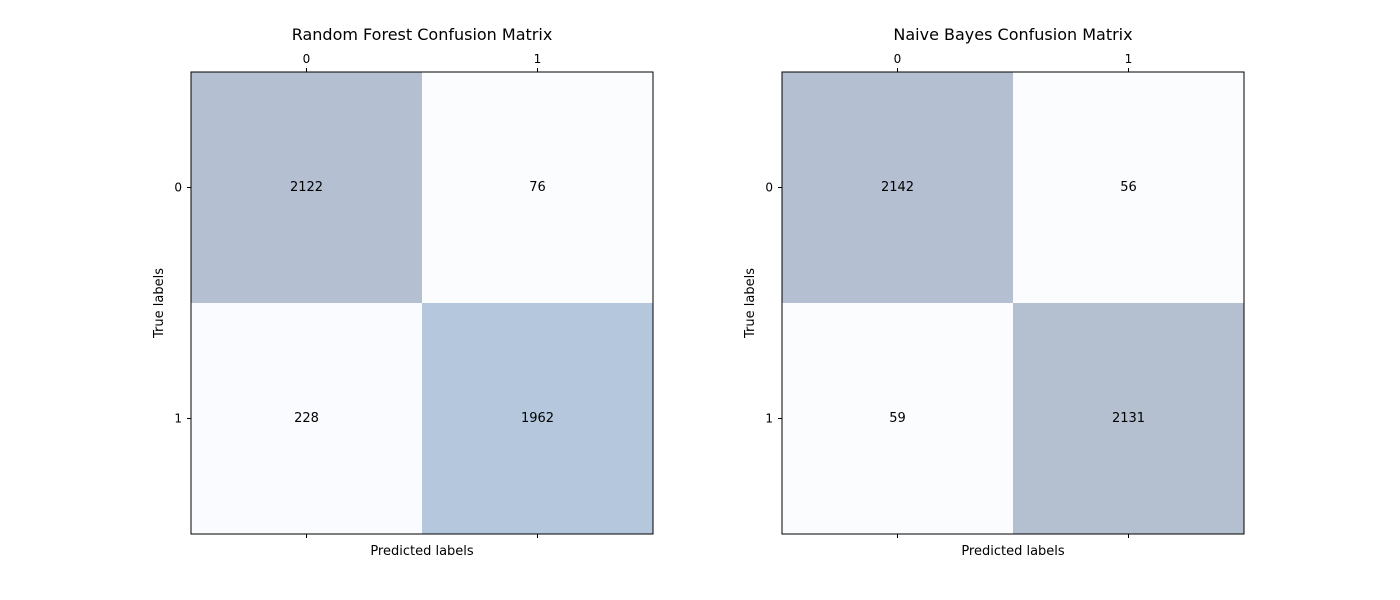 The height and width of the screenshot is (600, 1400). I want to click on chart-title: Naive Bayes Confusion Matrix, so click(1012, 34).